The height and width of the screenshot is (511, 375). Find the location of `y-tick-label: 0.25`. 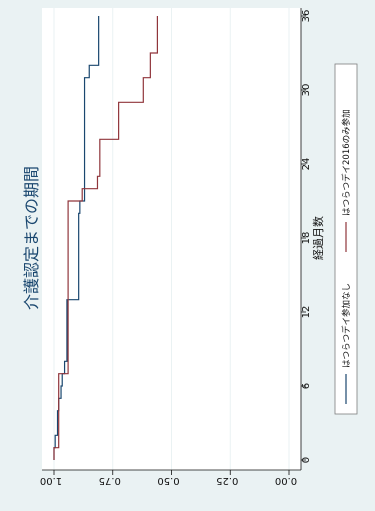

y-tick-label: 0.25 is located at coordinates (227, 480).